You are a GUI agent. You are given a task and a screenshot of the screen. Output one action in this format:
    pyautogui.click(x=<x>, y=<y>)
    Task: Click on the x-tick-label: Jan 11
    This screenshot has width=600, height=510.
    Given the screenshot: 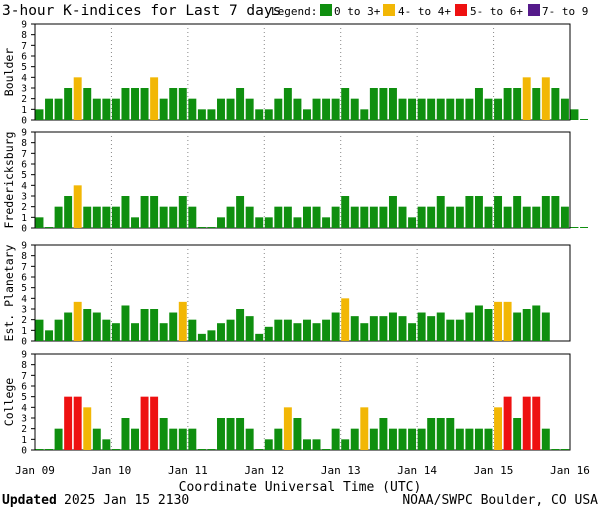 What is the action you would take?
    pyautogui.click(x=188, y=470)
    